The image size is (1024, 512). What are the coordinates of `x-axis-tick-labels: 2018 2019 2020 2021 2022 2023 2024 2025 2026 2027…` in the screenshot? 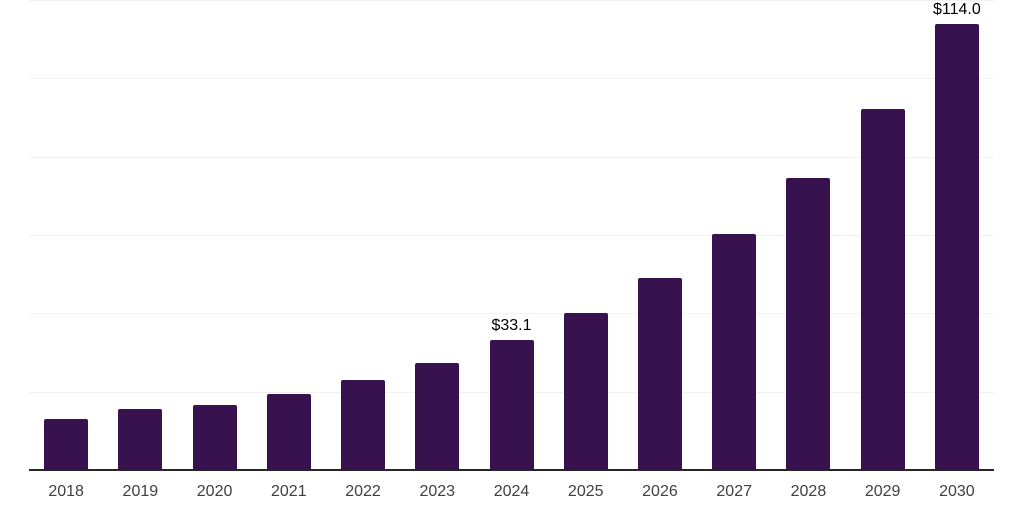 It's located at (511, 494).